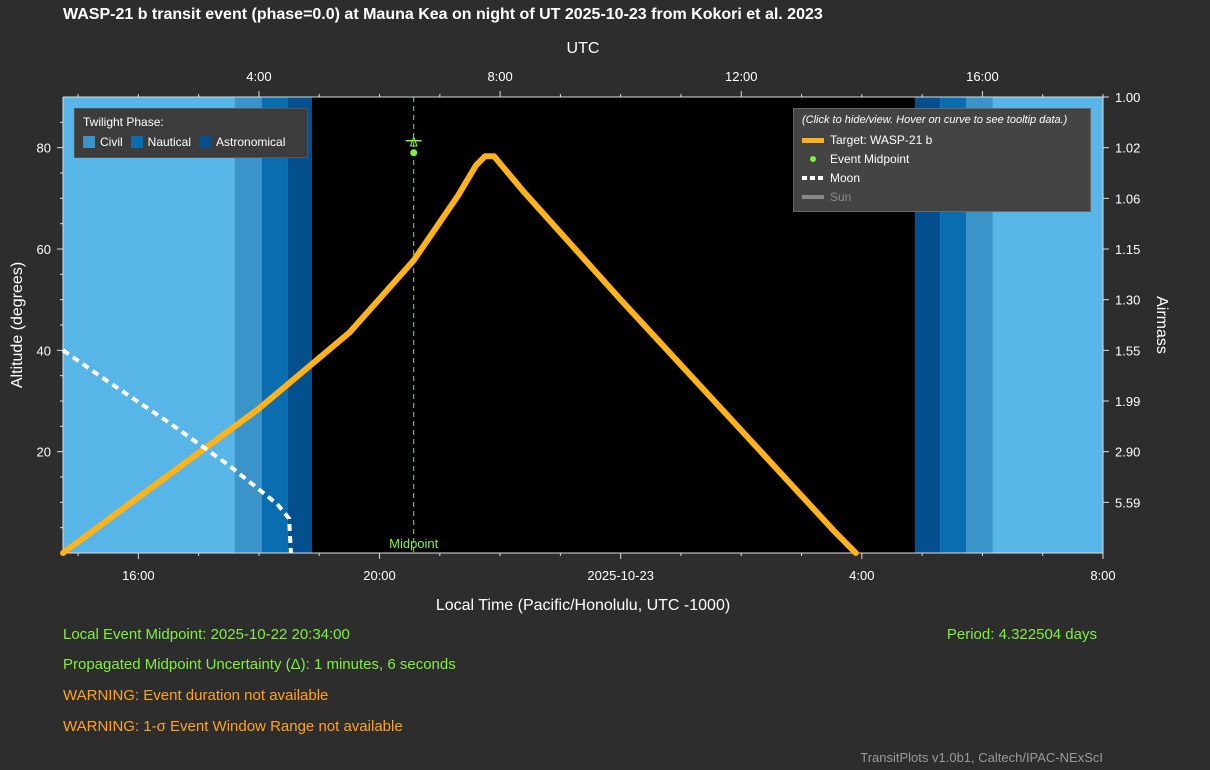 This screenshot has width=1210, height=770. Describe the element at coordinates (870, 158) in the screenshot. I see `legend-midpoint-label: Event Midpoint` at that location.